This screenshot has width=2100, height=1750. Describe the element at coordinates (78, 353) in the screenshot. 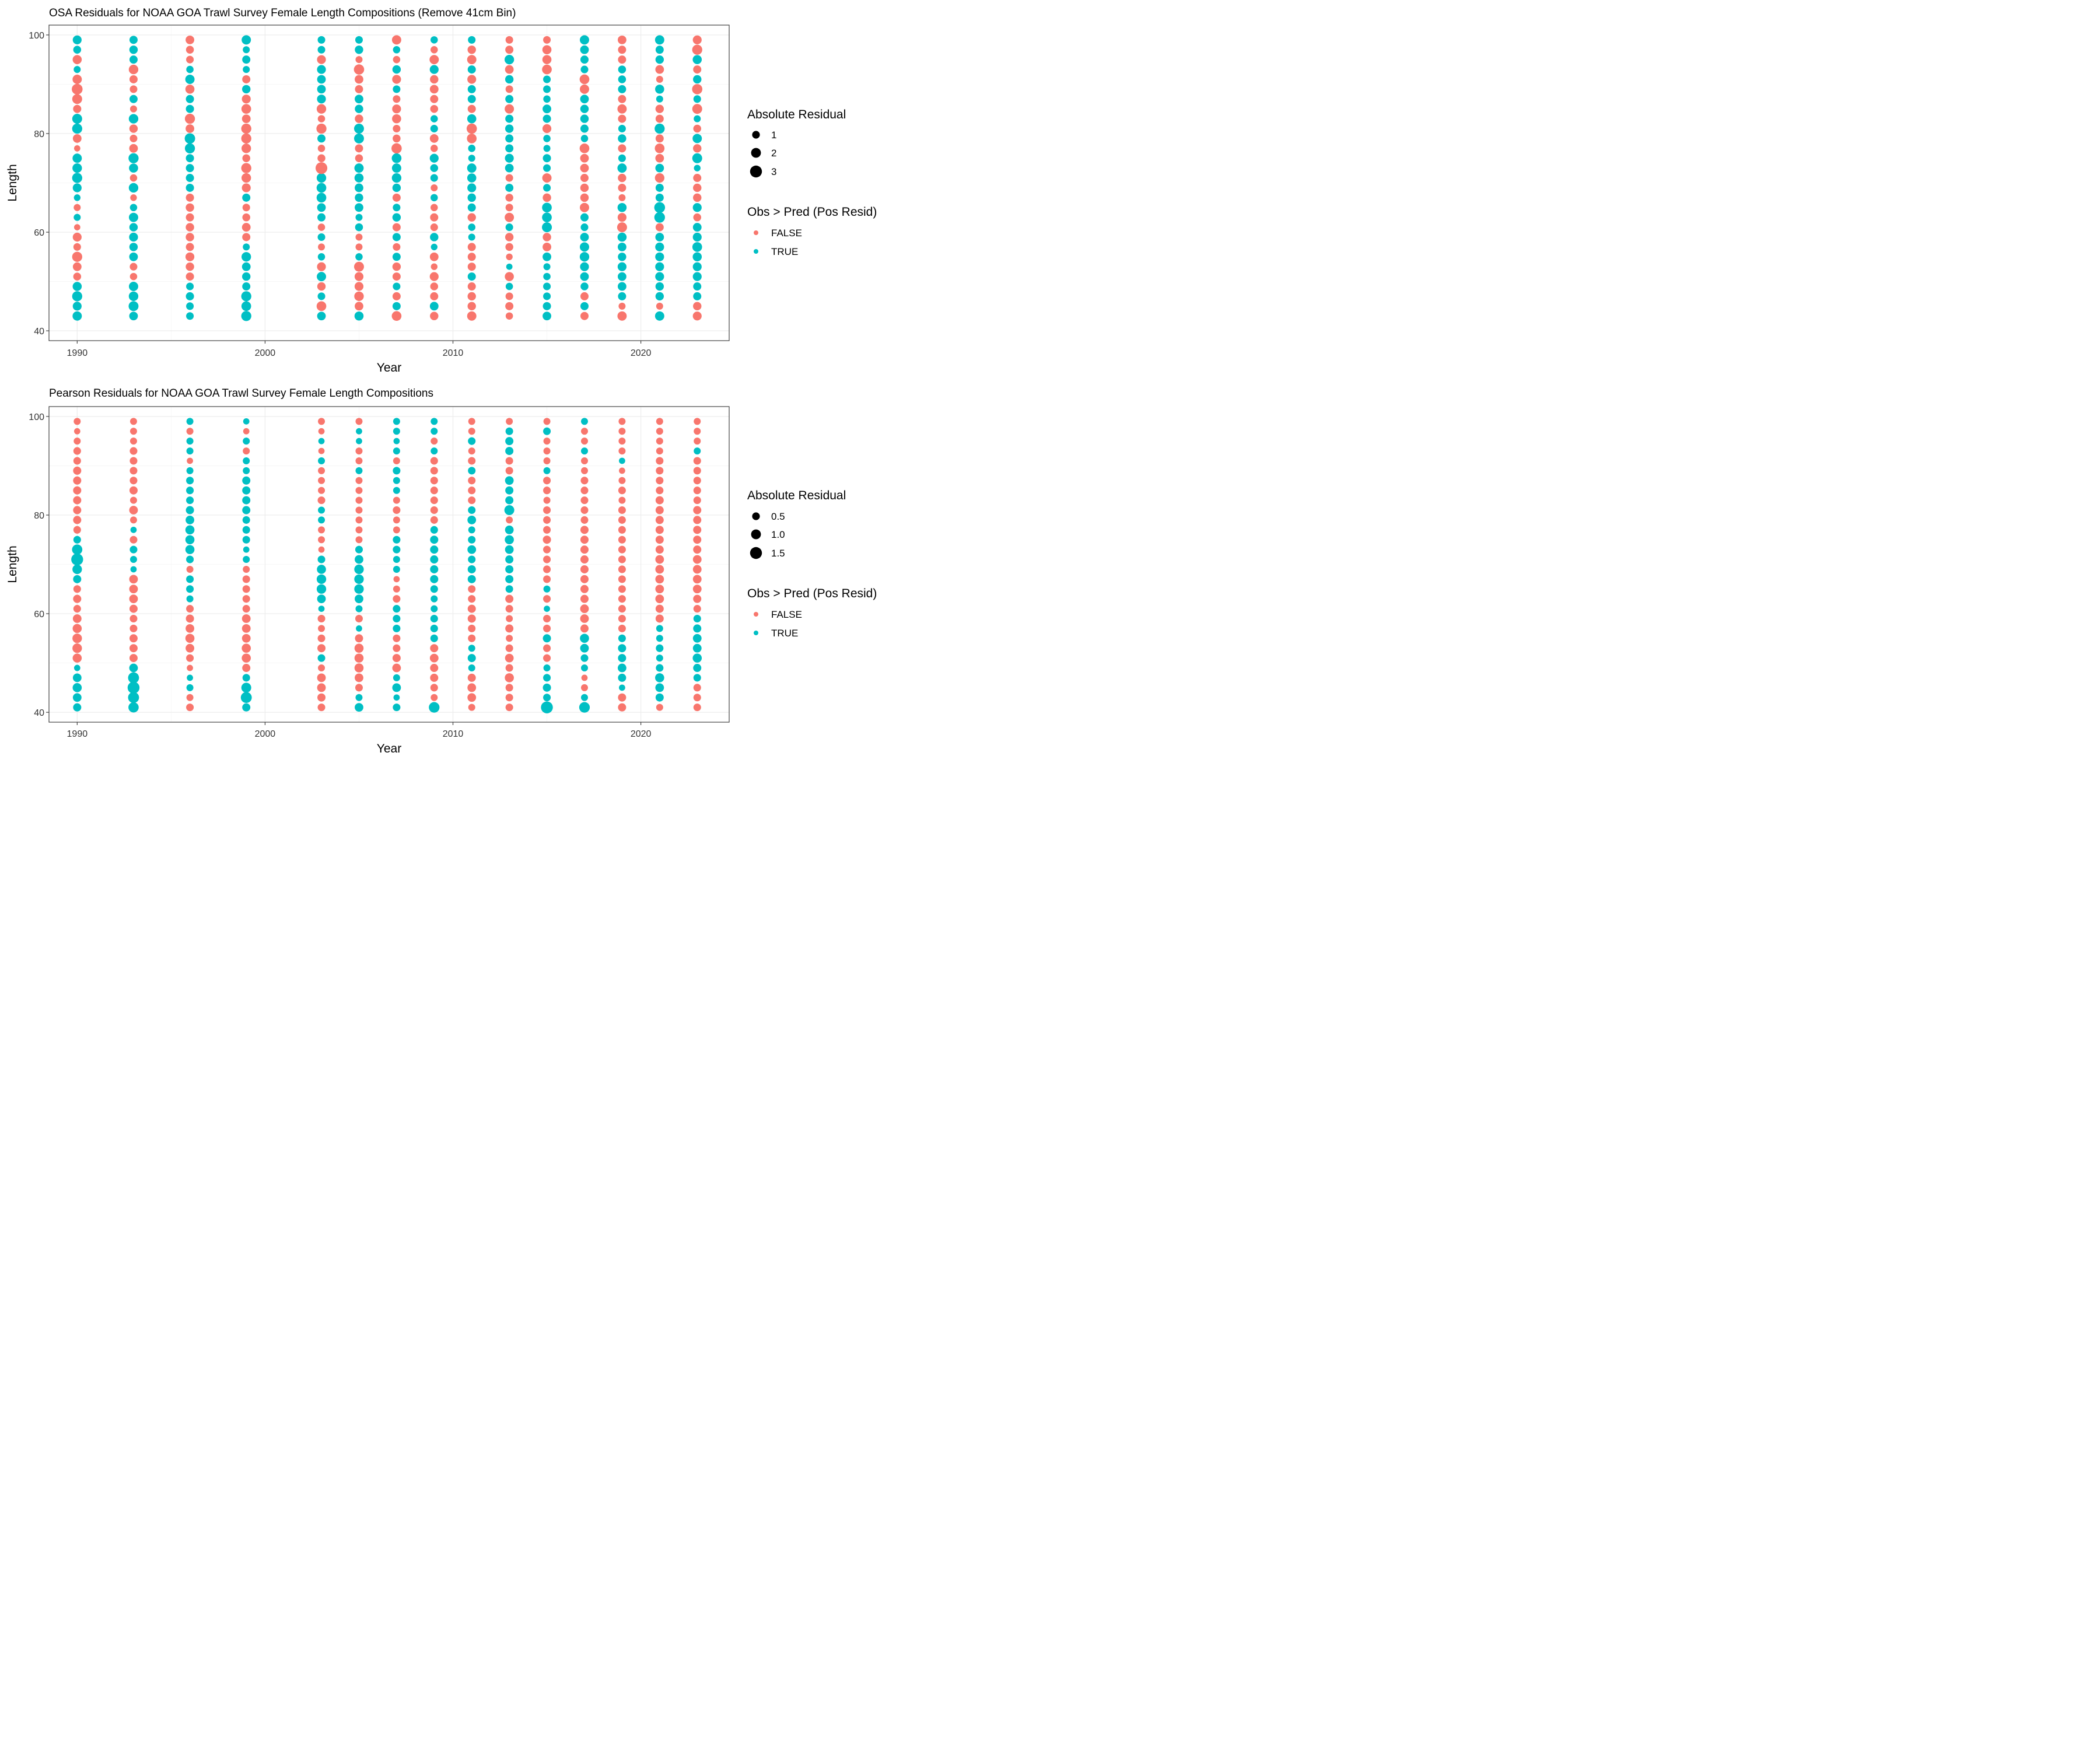

I see `x-tick-label: 1990` at that location.